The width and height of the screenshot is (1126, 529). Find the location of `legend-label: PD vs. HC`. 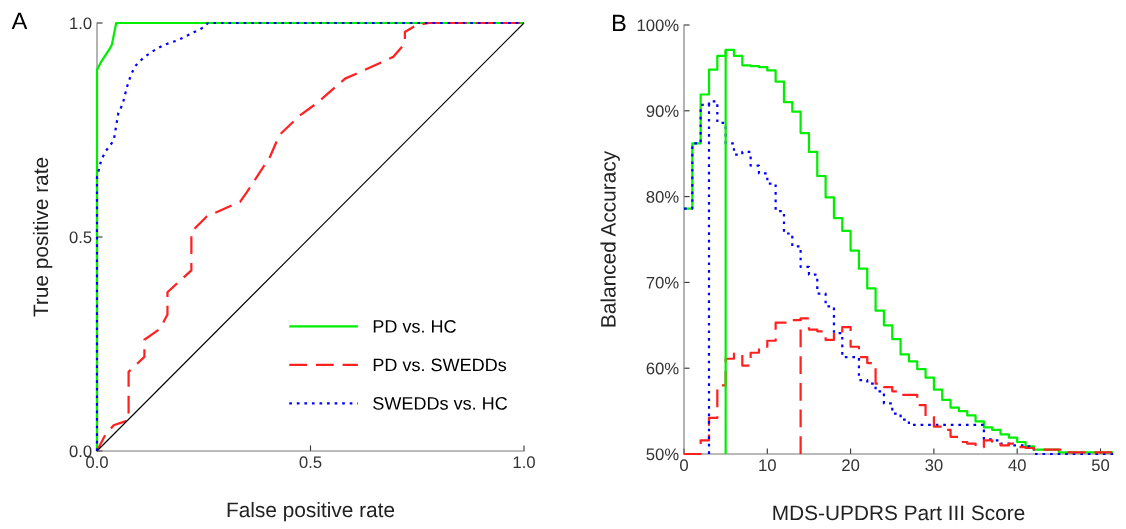

legend-label: PD vs. HC is located at coordinates (414, 326).